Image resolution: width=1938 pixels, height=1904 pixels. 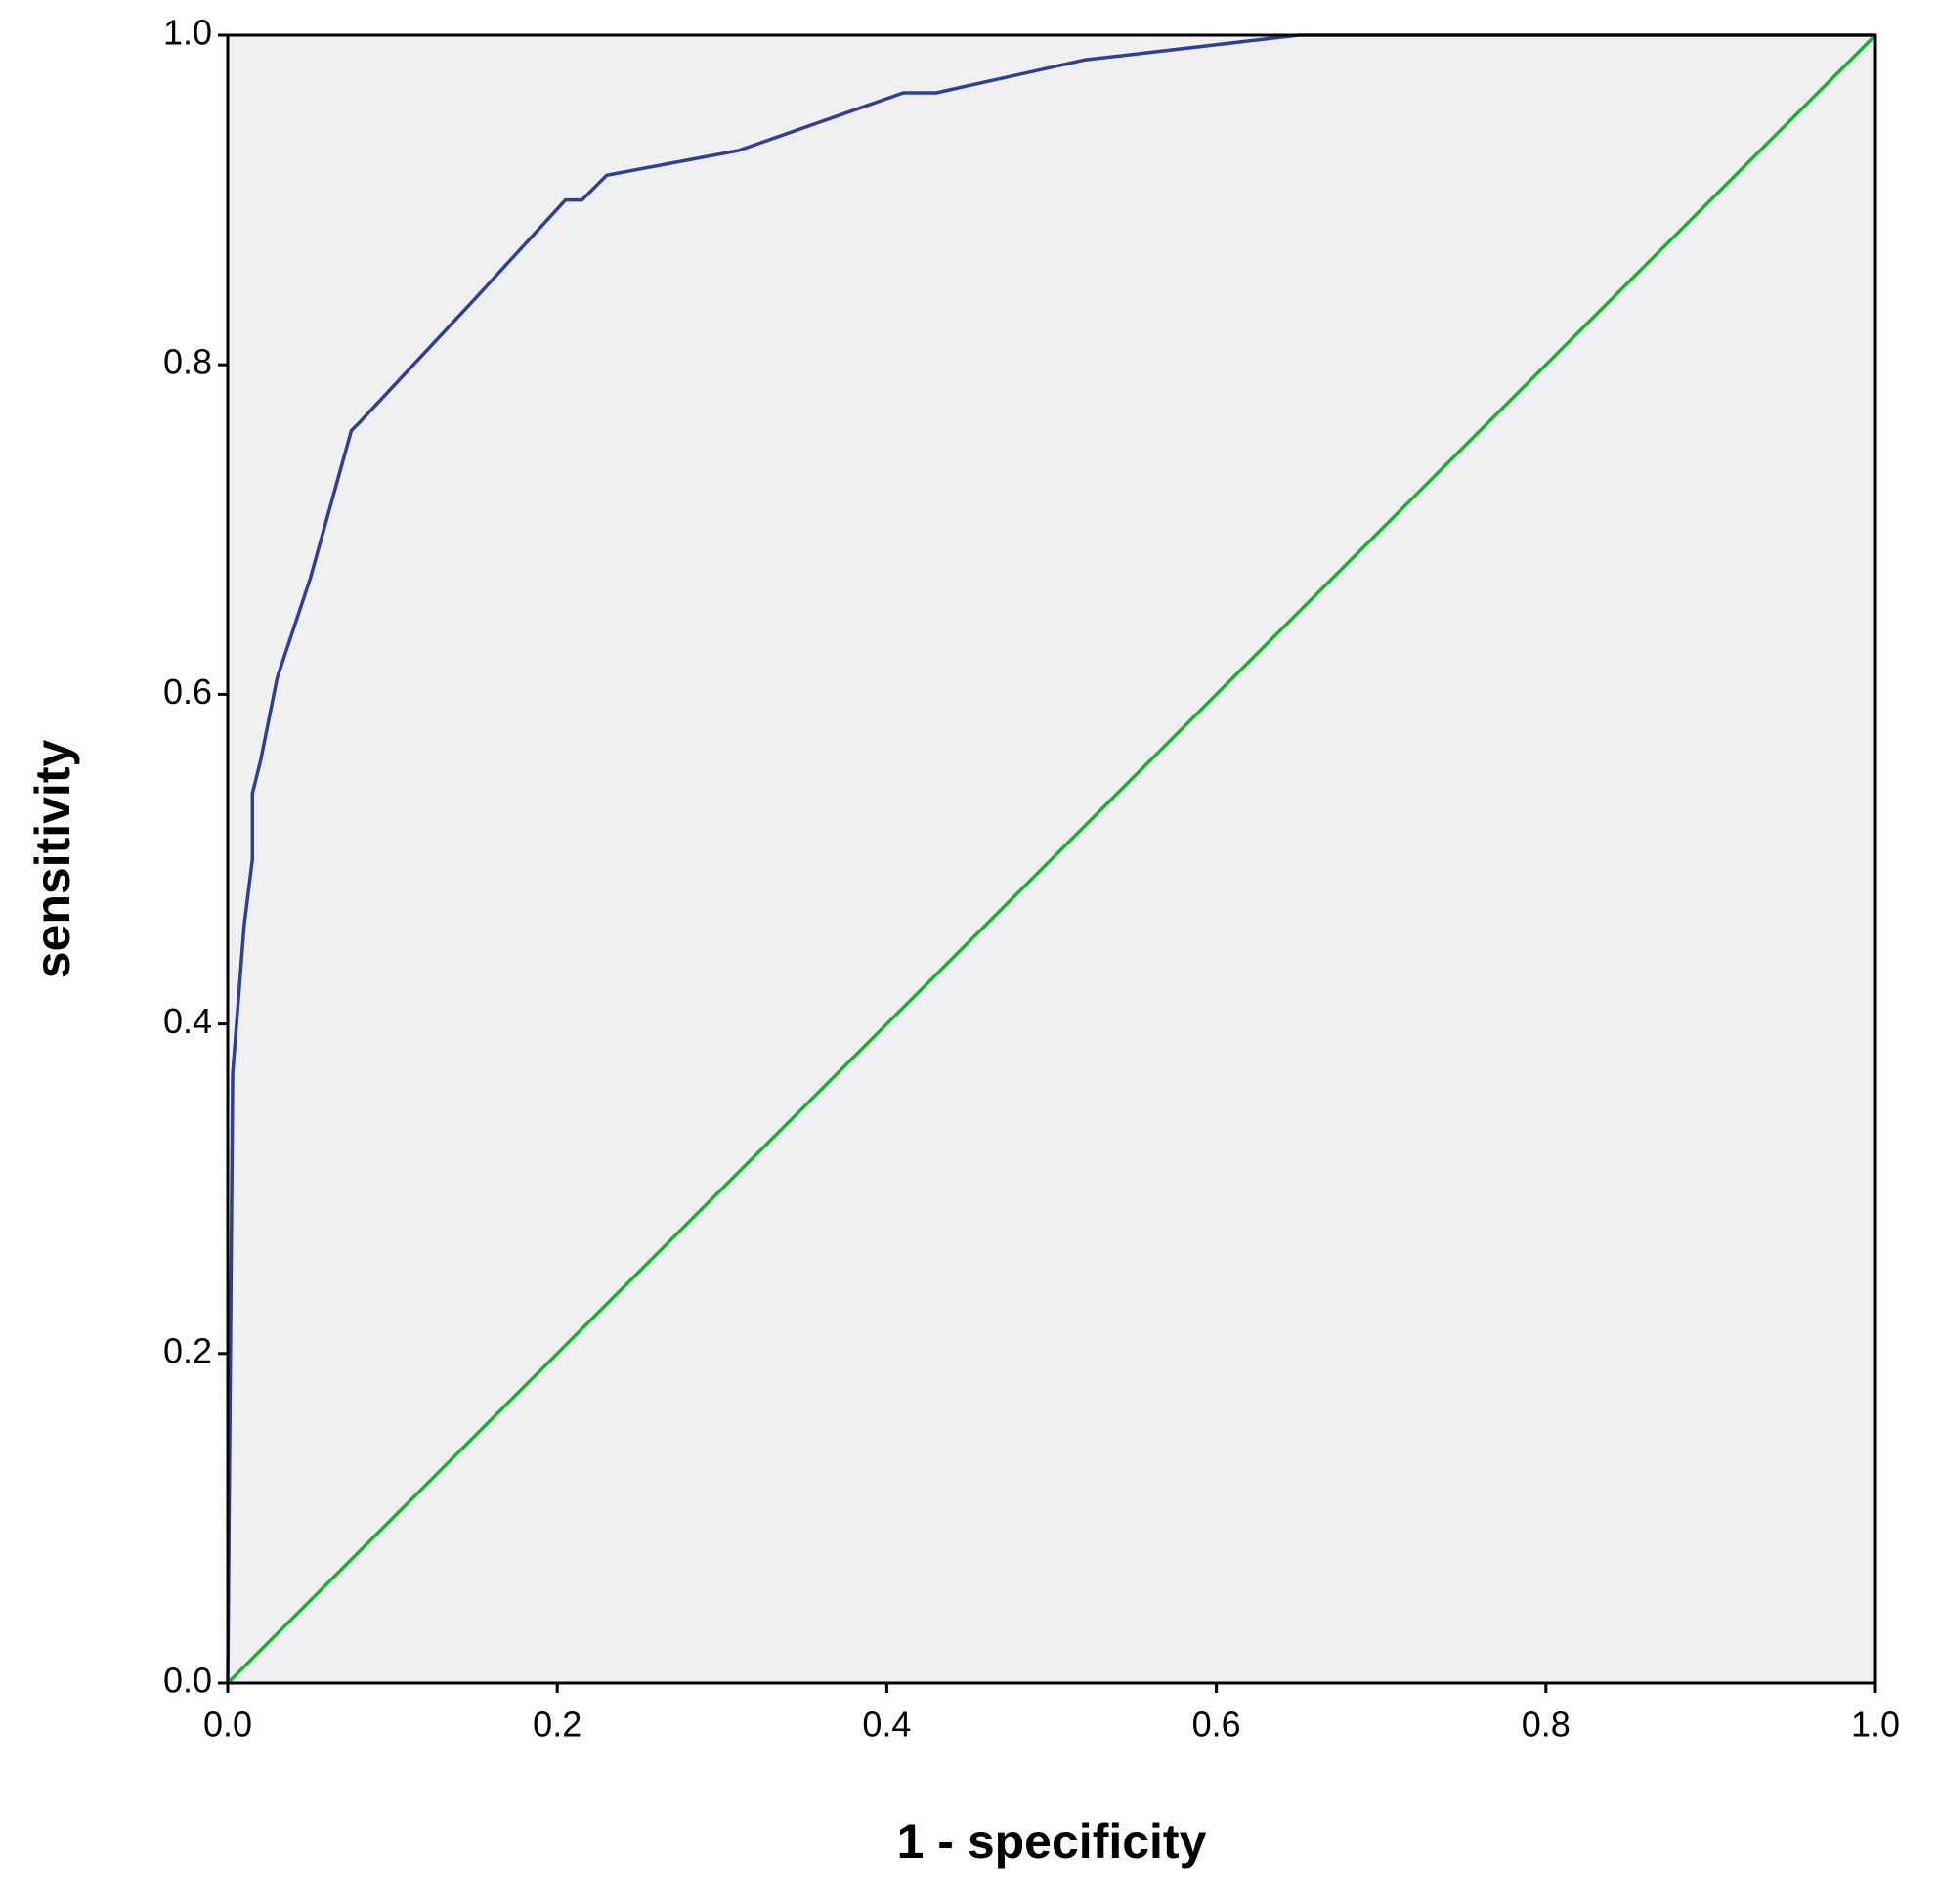 I want to click on y-tick-label: 0.2, so click(x=187, y=1350).